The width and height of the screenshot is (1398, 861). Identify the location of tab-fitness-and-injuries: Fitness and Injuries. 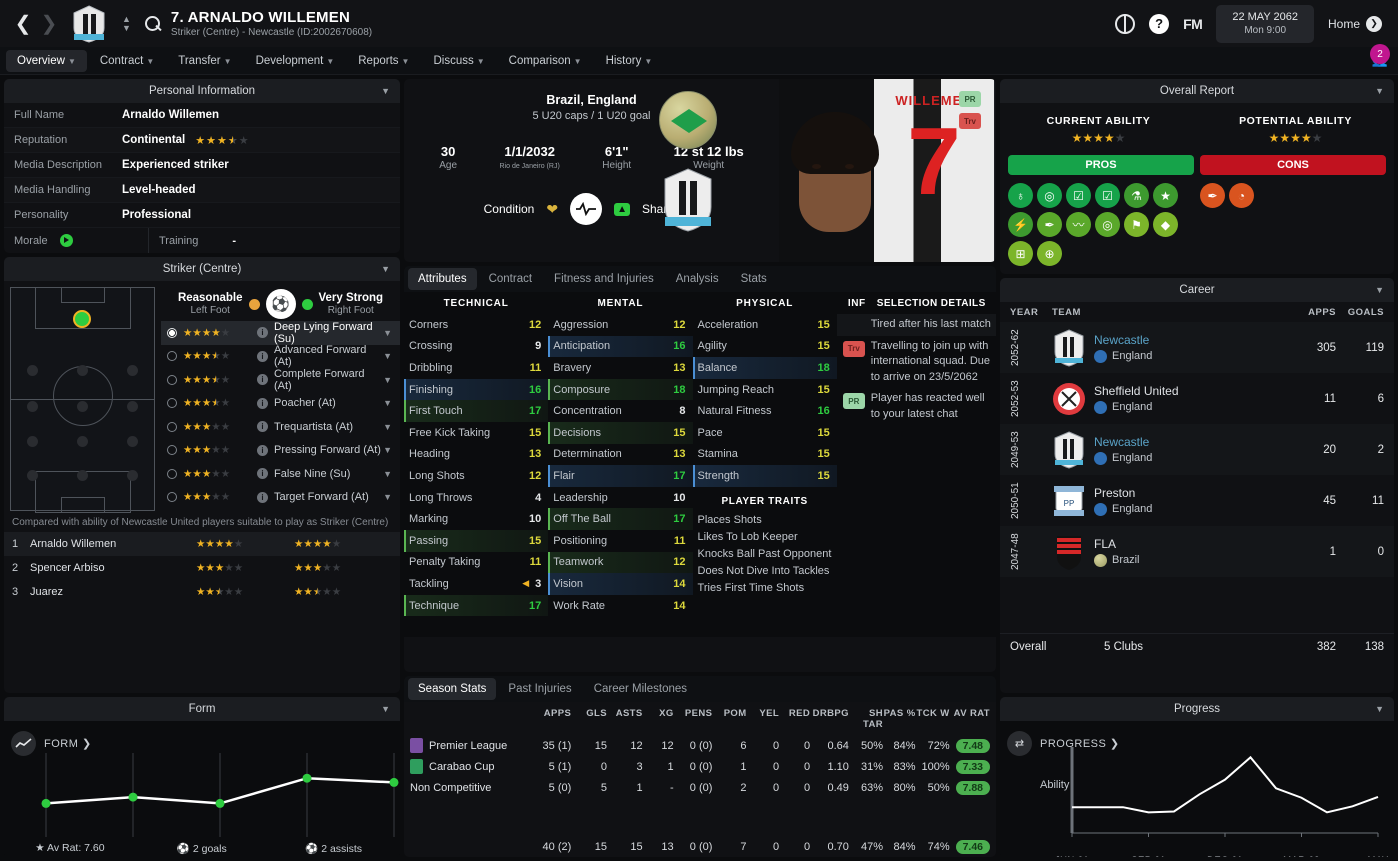
(604, 279).